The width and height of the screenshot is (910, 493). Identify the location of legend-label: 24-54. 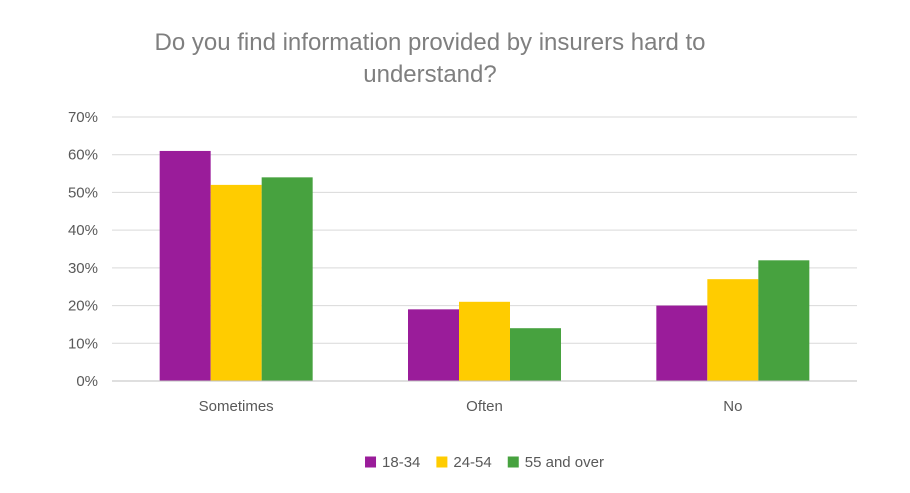
(472, 462).